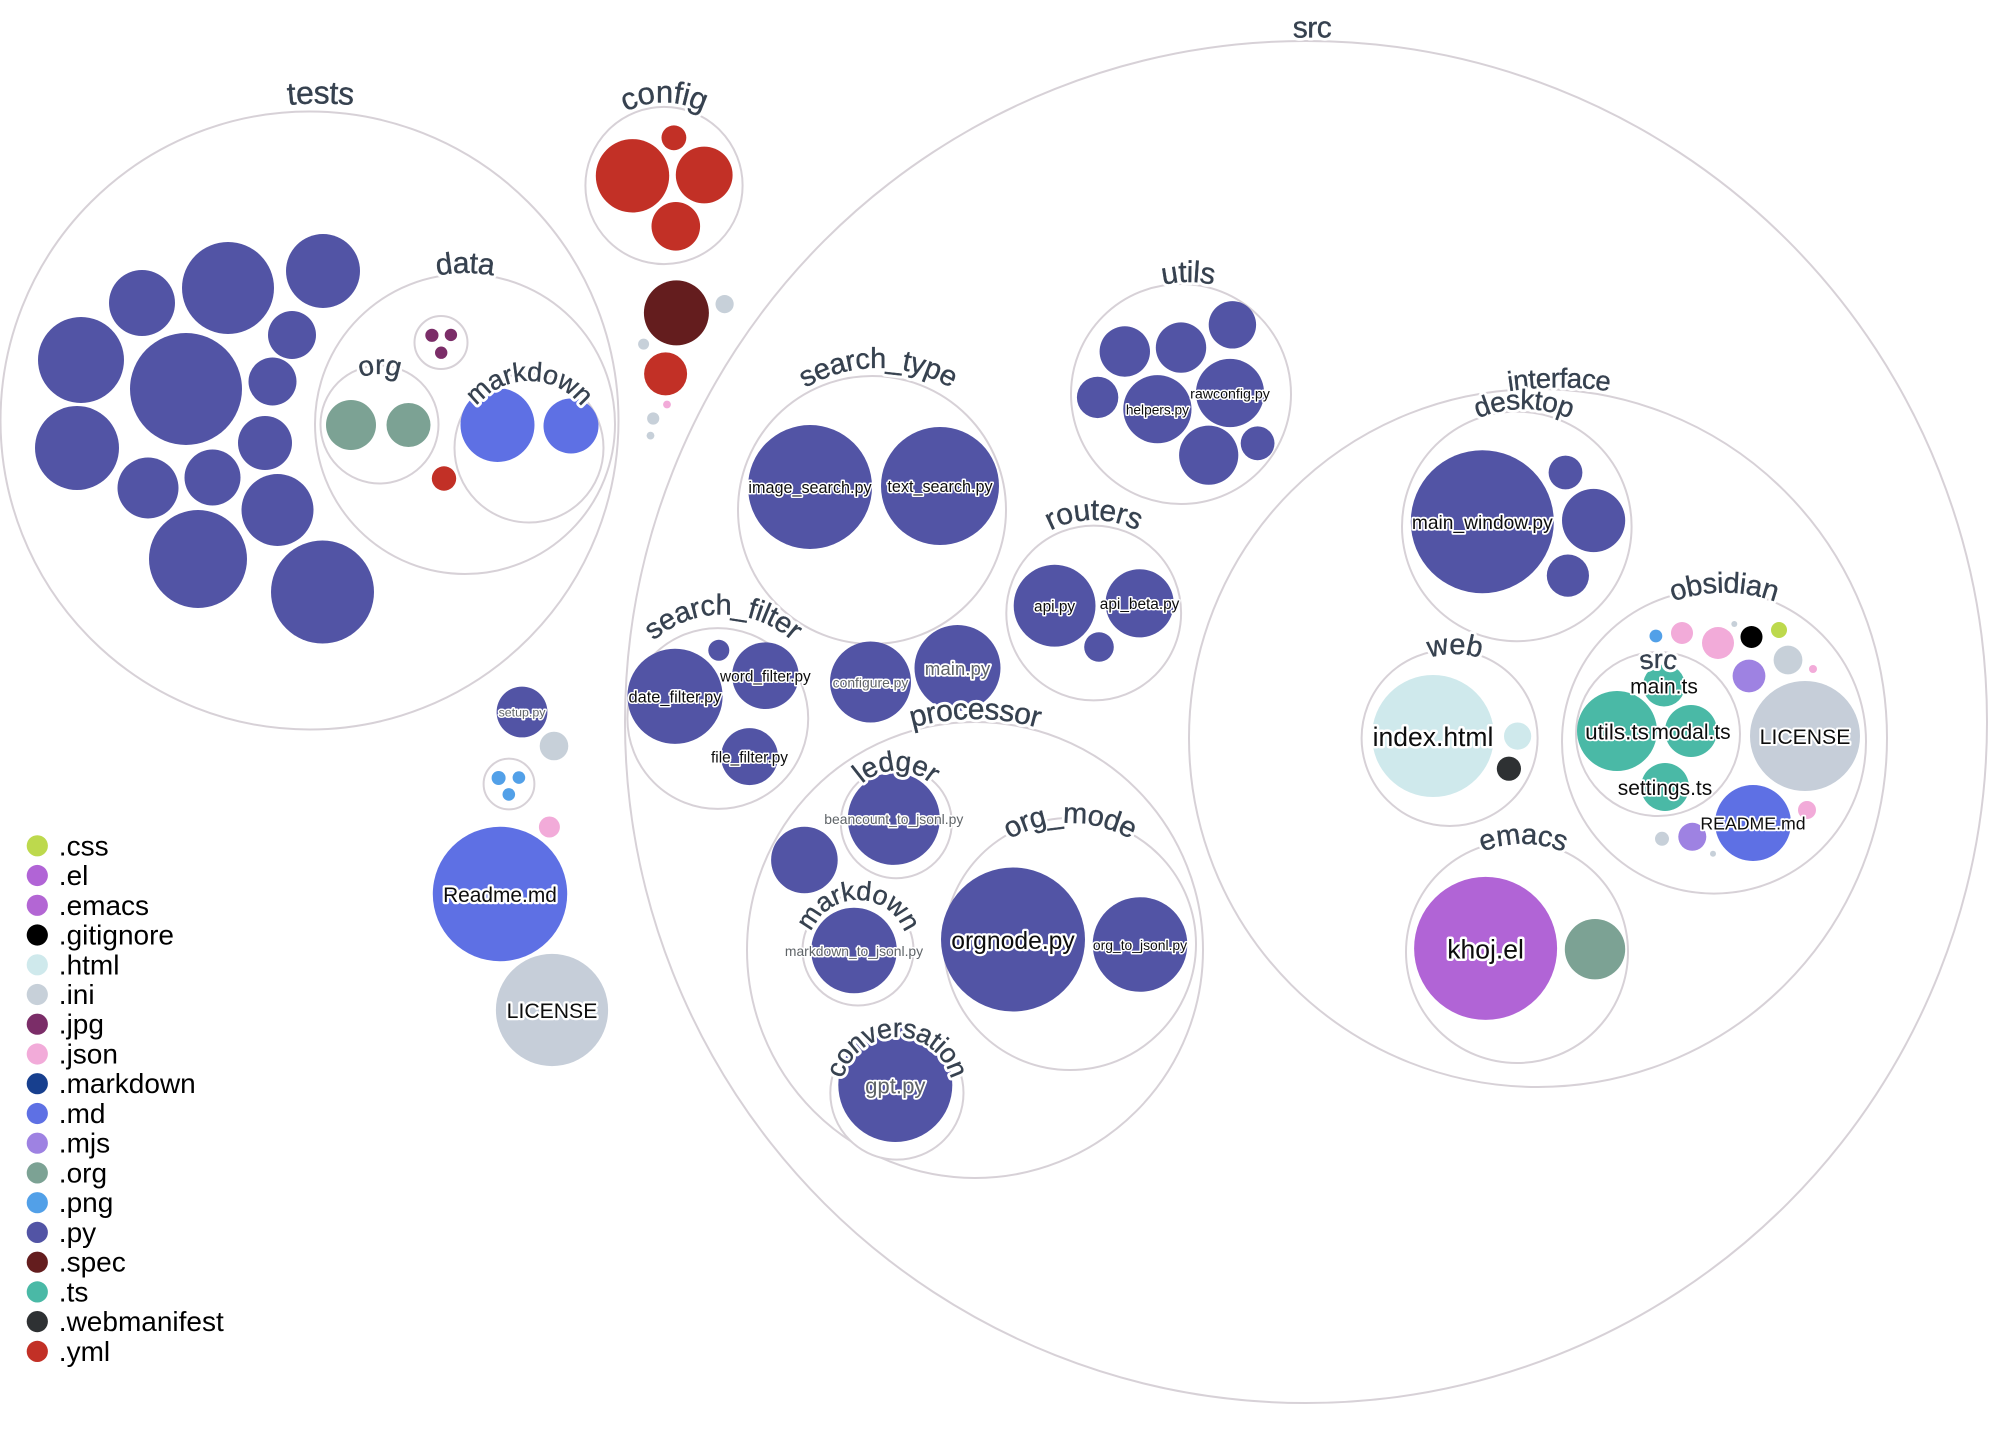 The height and width of the screenshot is (1451, 1995). I want to click on svg-text: org, so click(380, 366).